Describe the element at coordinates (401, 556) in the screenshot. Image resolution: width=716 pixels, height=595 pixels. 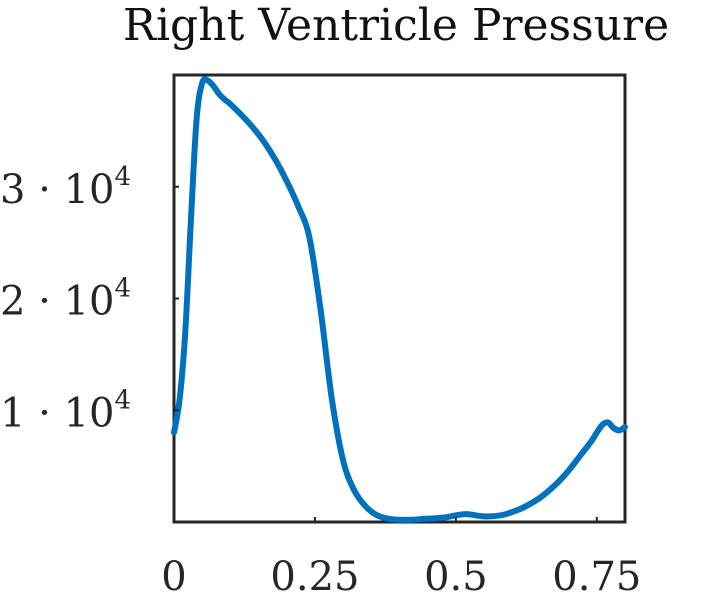
I see `x-axis-ticks: 0 0.25 0.5 0.75` at that location.